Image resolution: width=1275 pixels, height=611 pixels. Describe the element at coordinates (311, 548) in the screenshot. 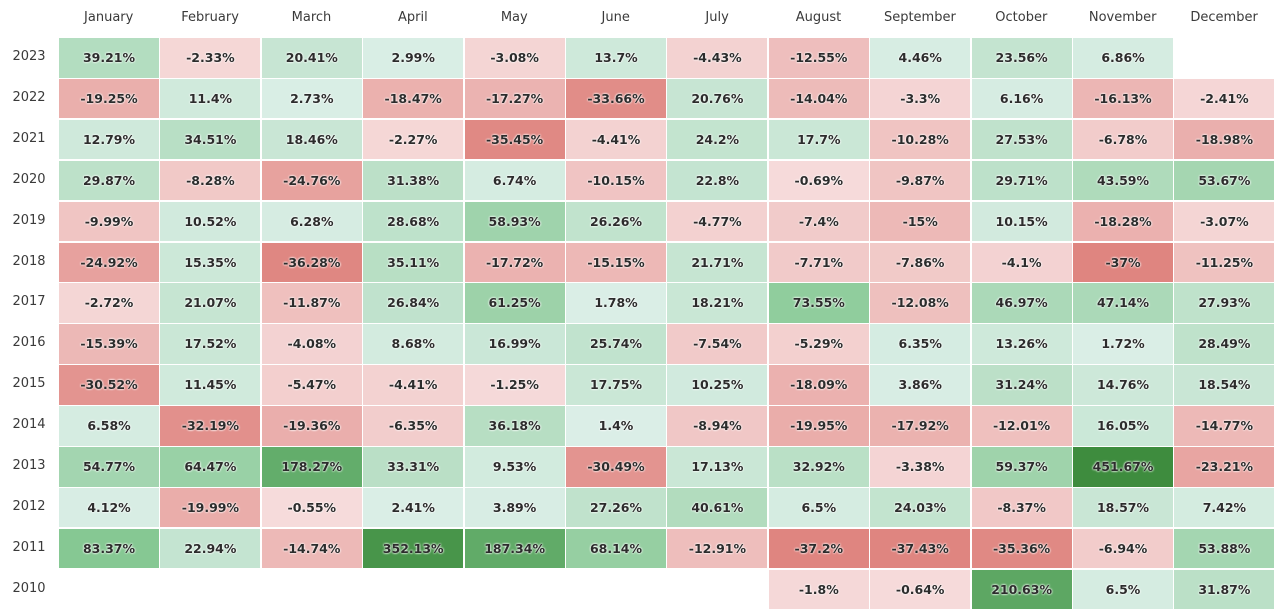

I see `heatmap-cell: -14.74%` at that location.